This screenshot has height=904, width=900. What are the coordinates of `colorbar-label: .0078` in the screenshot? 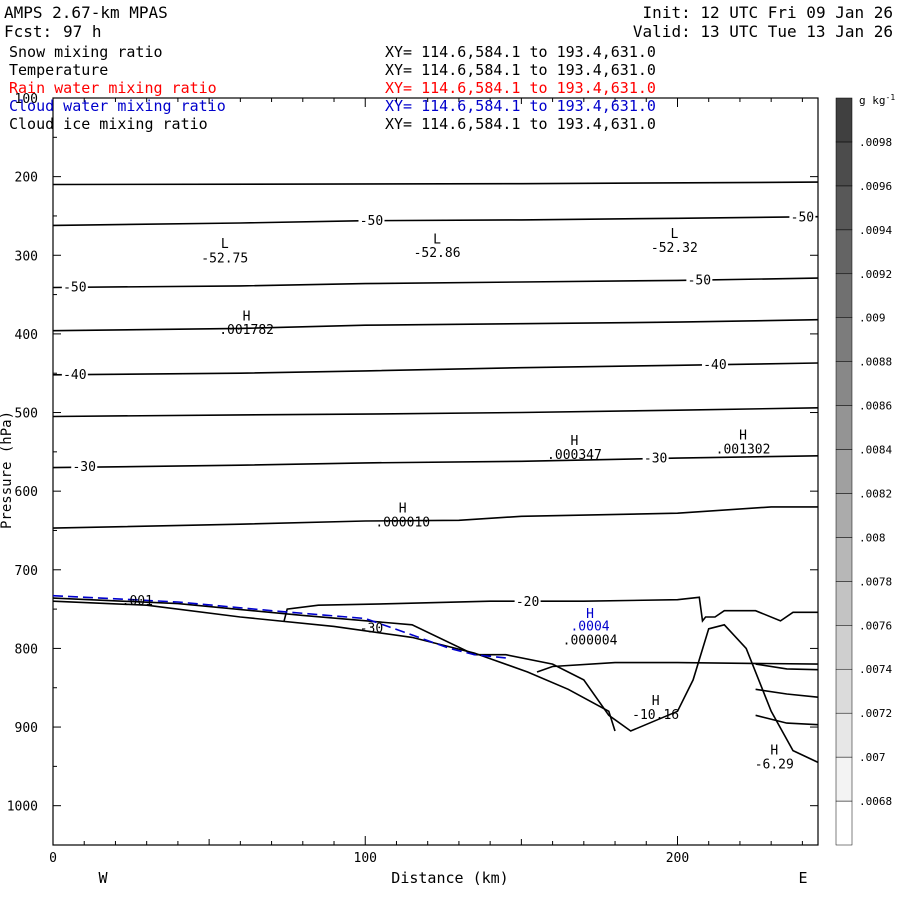 It's located at (875, 581).